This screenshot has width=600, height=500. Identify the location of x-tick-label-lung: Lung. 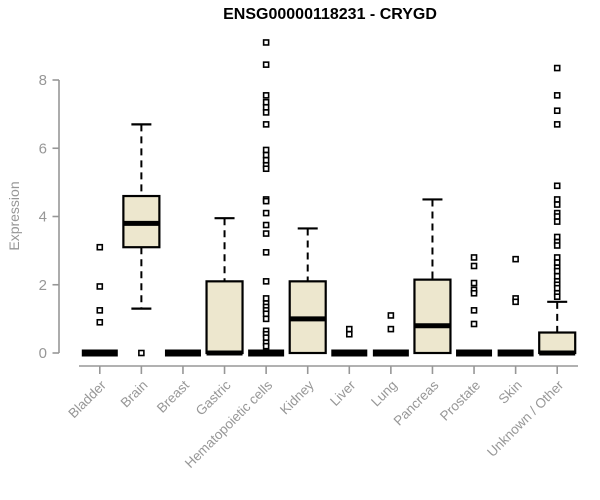
(384, 394).